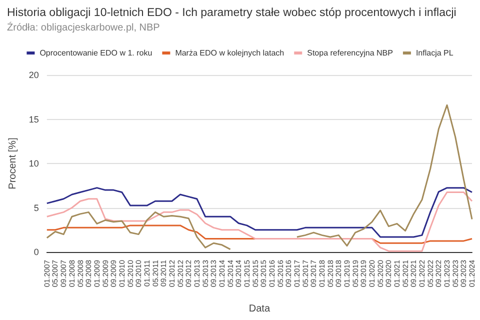 Image resolution: width=480 pixels, height=320 pixels. Describe the element at coordinates (96, 53) in the screenshot. I see `legend-label: Oprocentowanie EDO w 1. roku` at that location.